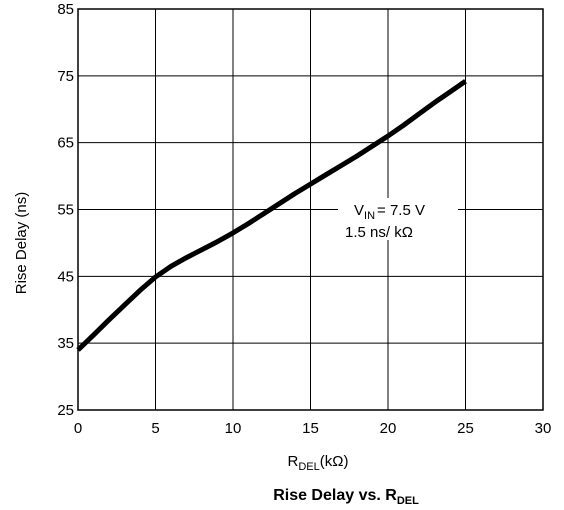 This screenshot has width=564, height=510. I want to click on x-tick-label: 5, so click(155, 428).